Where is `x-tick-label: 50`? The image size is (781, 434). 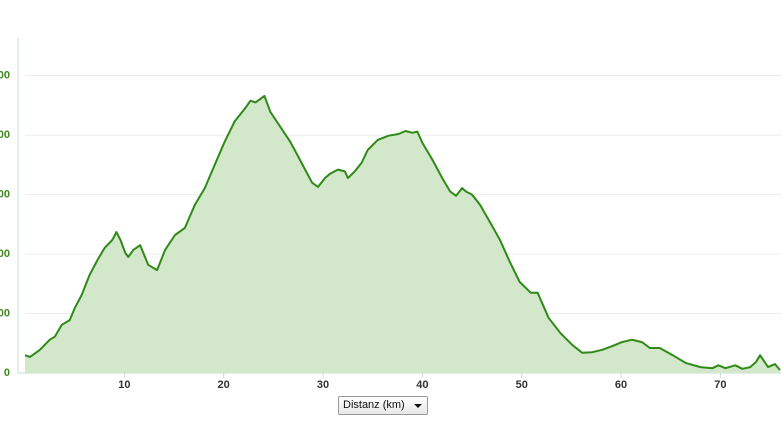 x-tick-label: 50 is located at coordinates (522, 385).